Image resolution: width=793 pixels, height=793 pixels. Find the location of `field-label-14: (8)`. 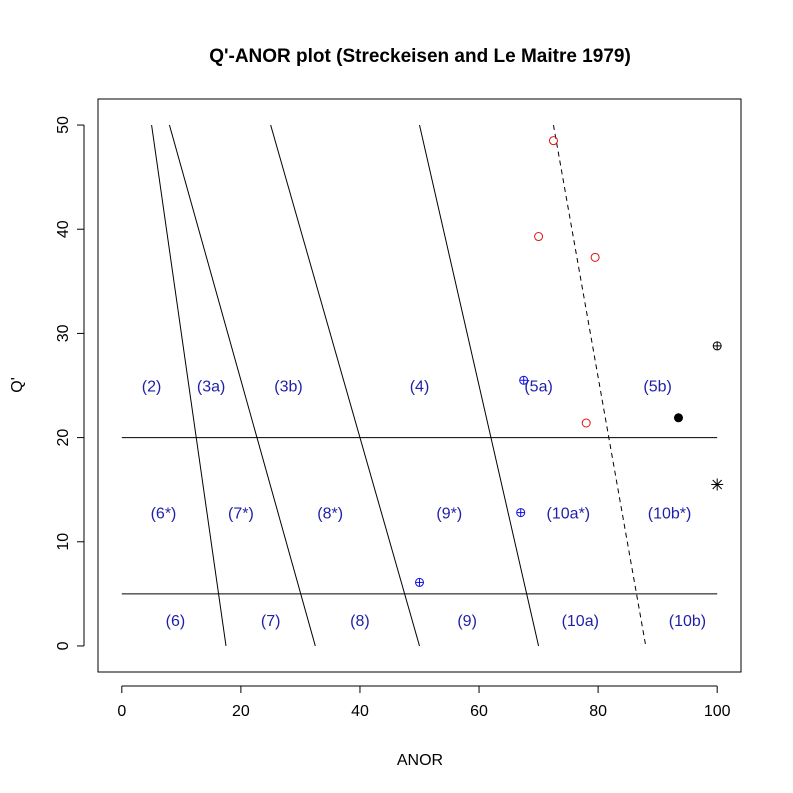

field-label-14: (8) is located at coordinates (360, 621).